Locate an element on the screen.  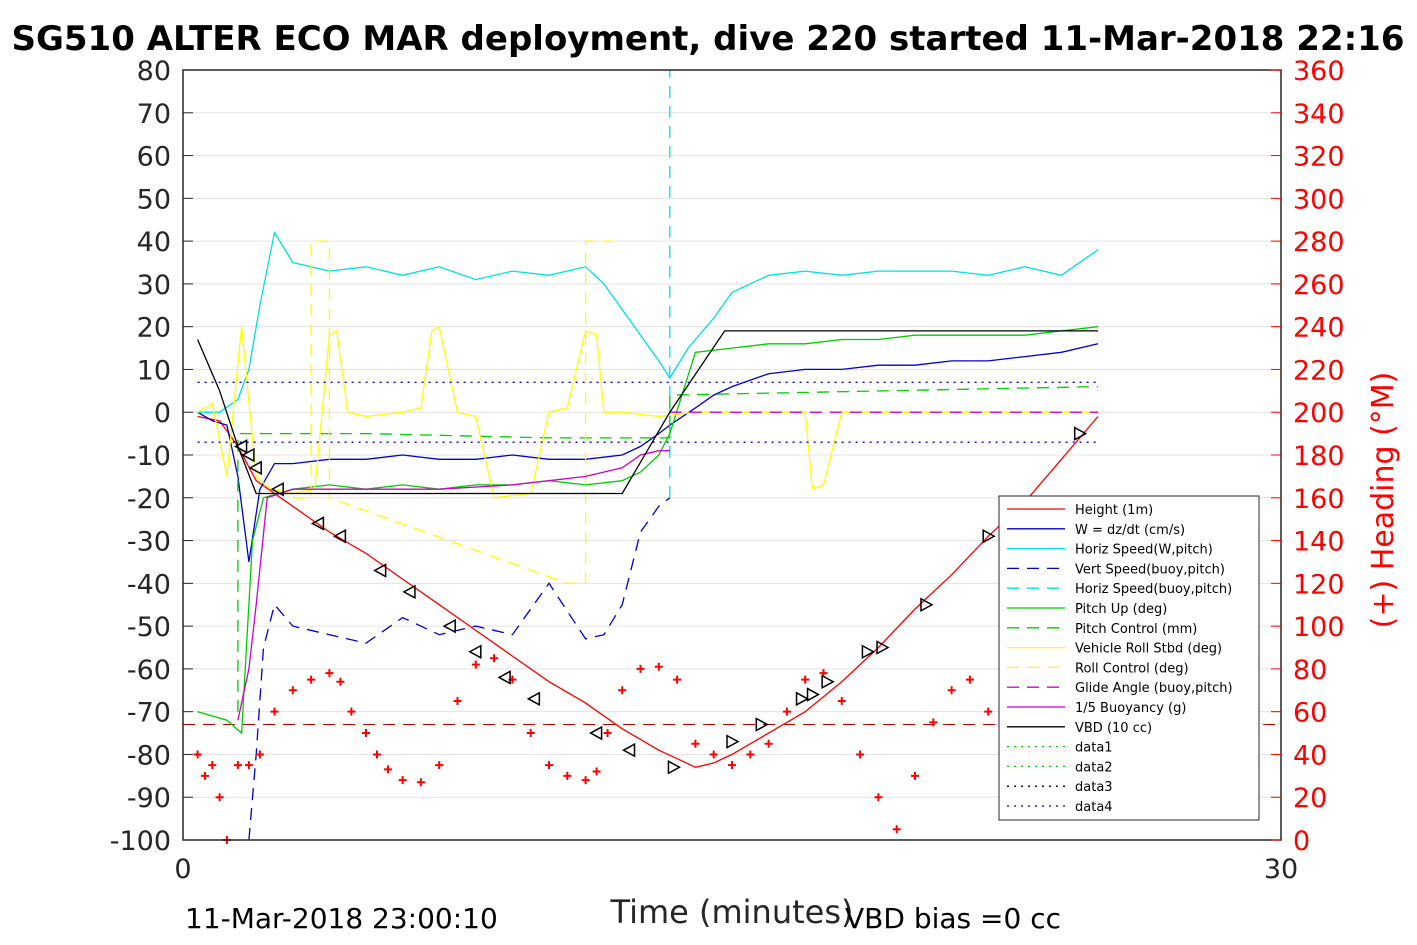
right-tick-label: 100 is located at coordinates (1319, 627).